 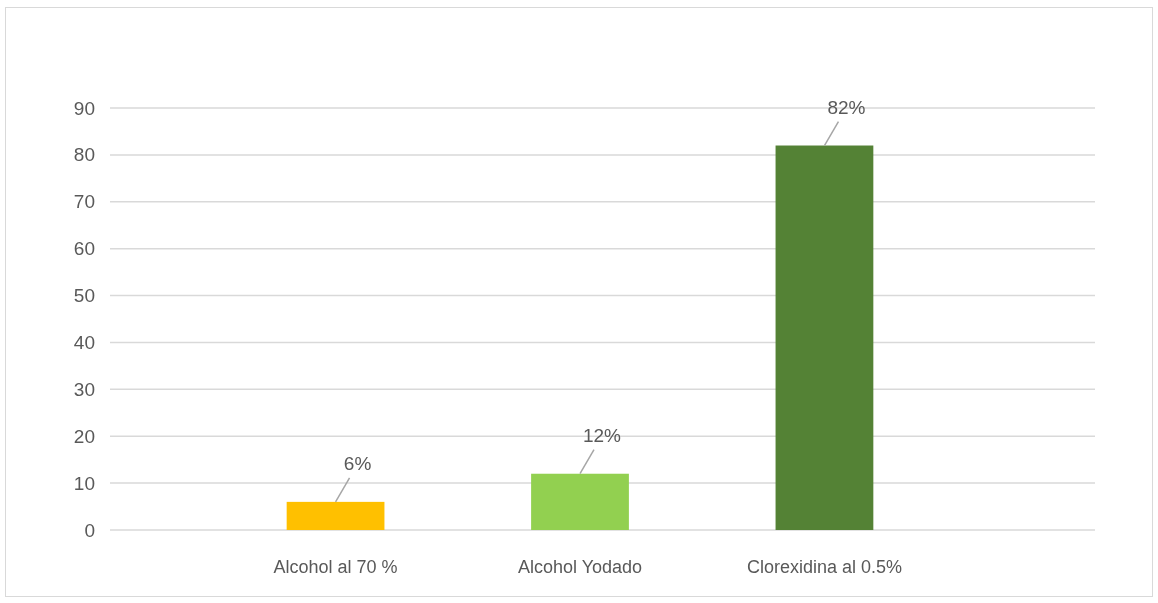 I want to click on y-tick-label: 0, so click(x=89, y=530).